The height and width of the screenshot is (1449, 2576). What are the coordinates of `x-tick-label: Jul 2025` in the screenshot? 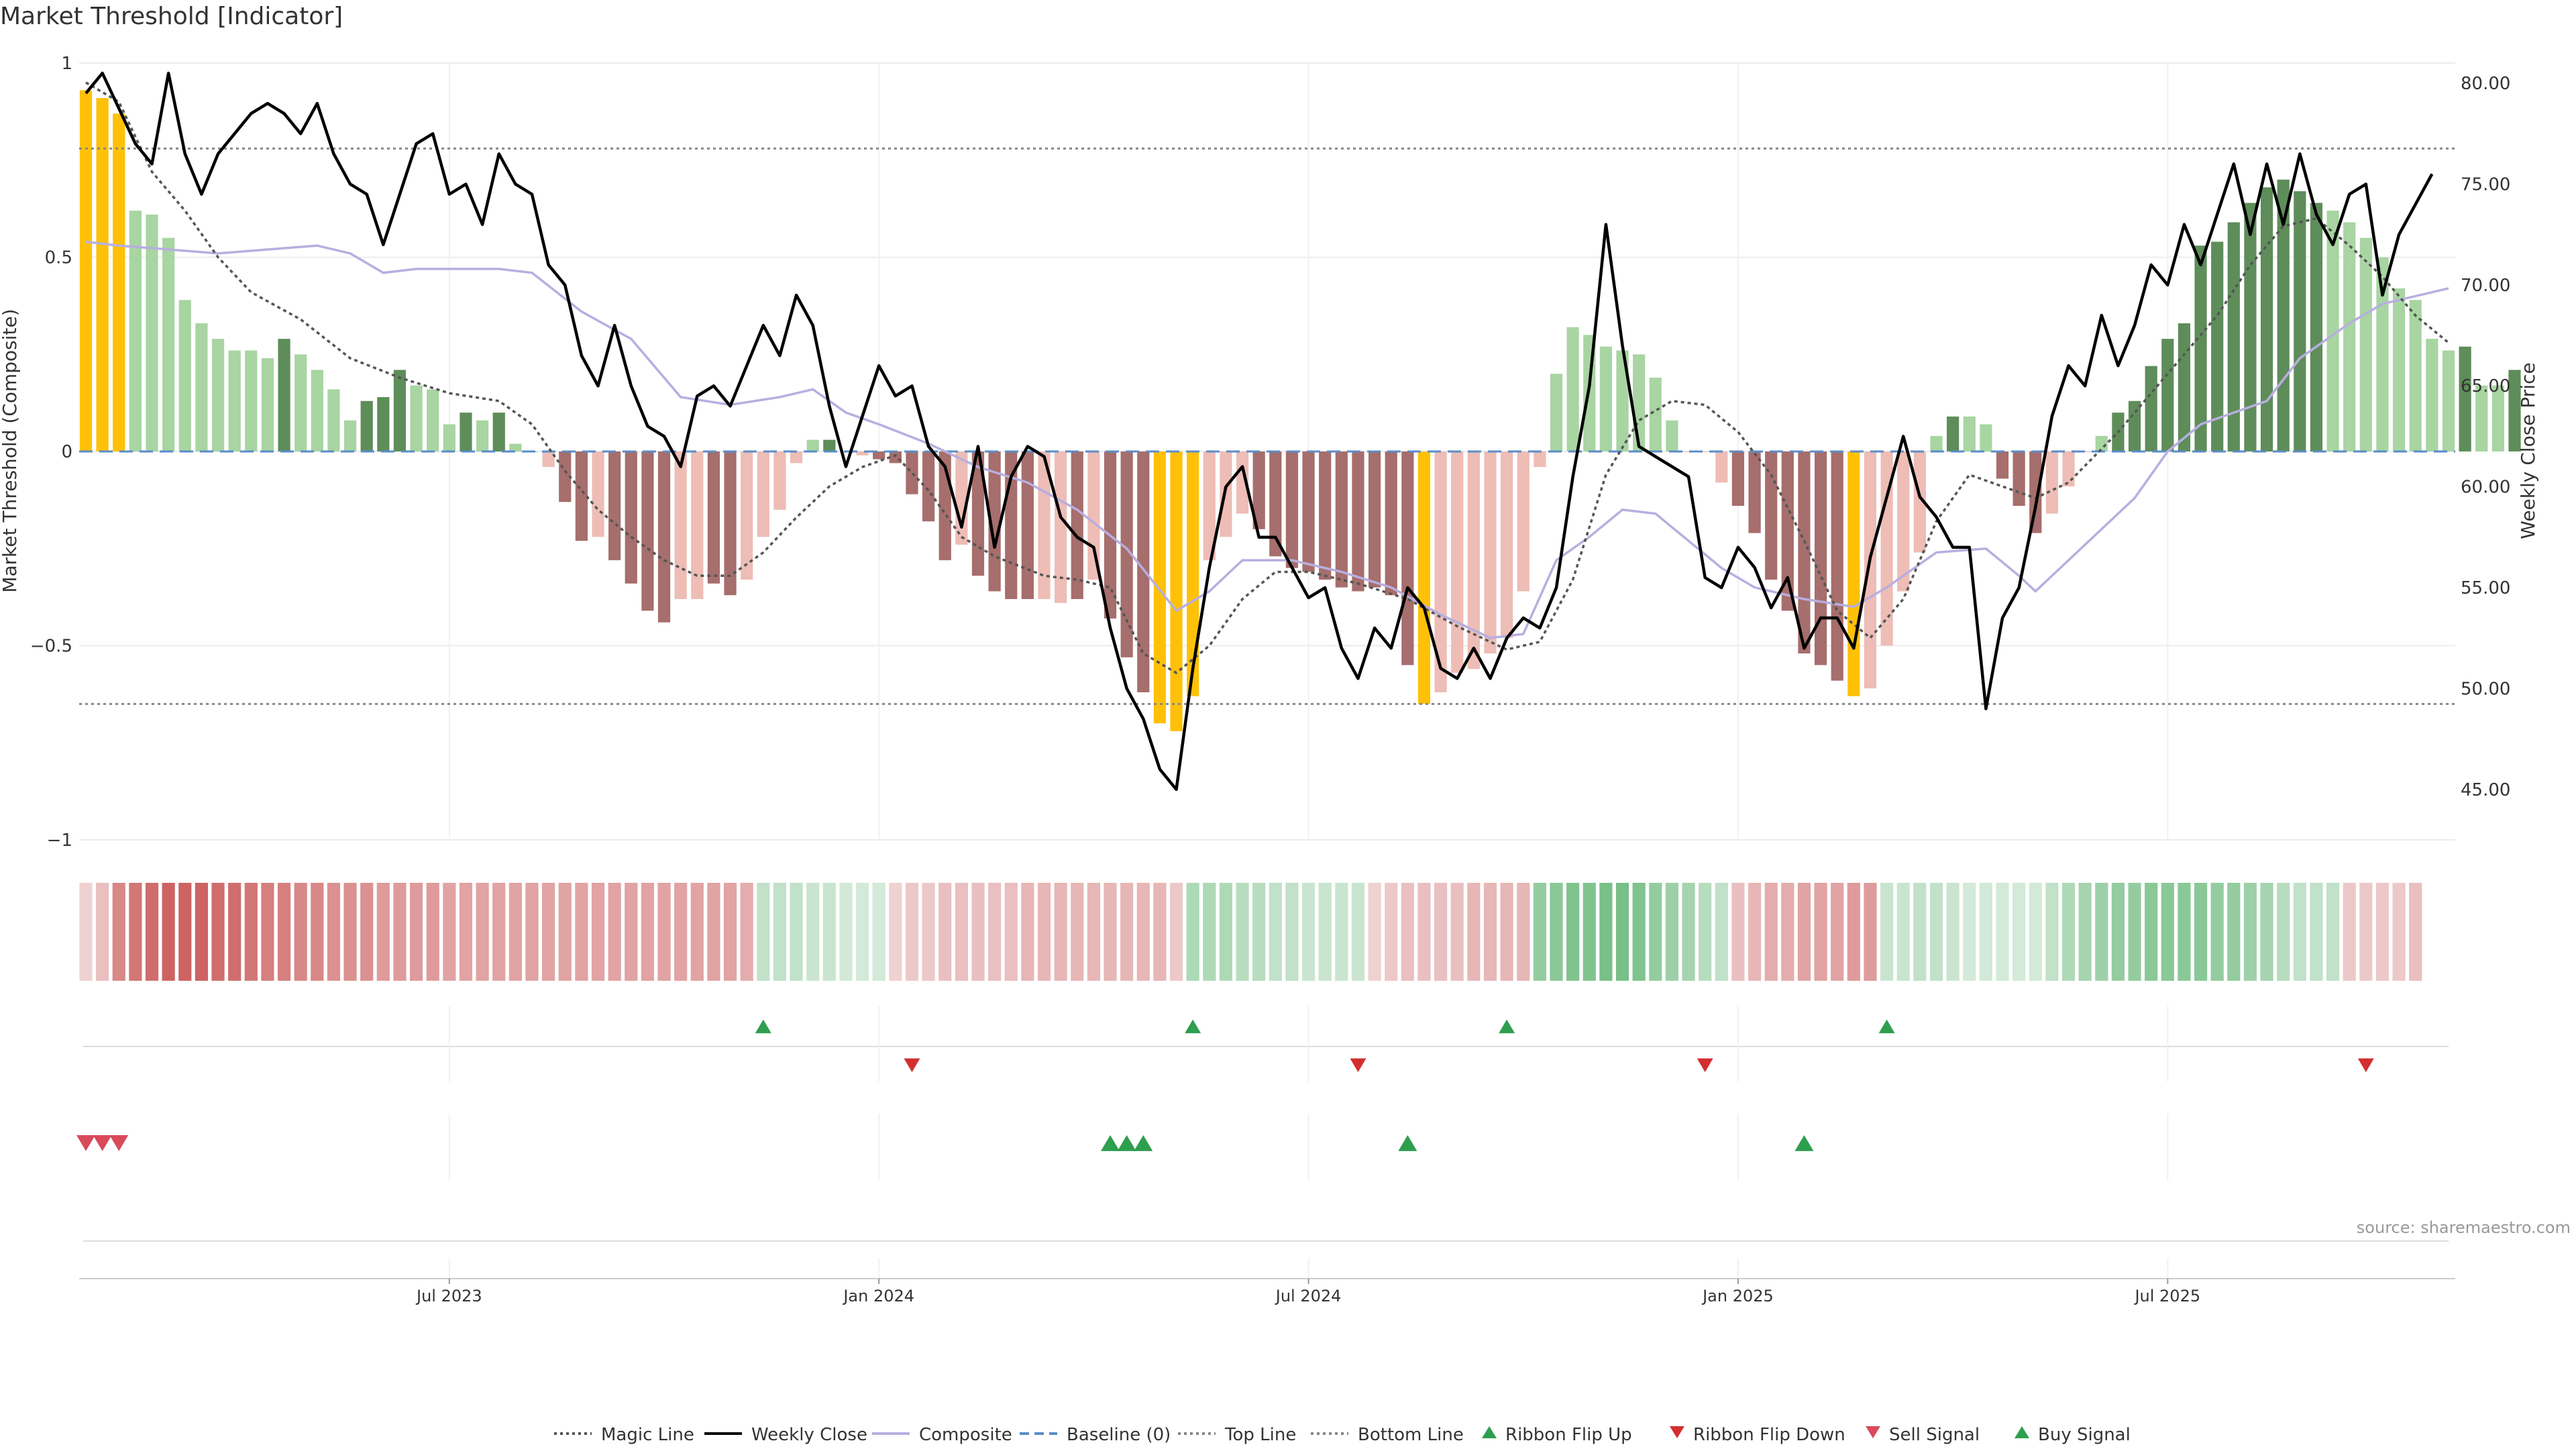 It's located at (2166, 1296).